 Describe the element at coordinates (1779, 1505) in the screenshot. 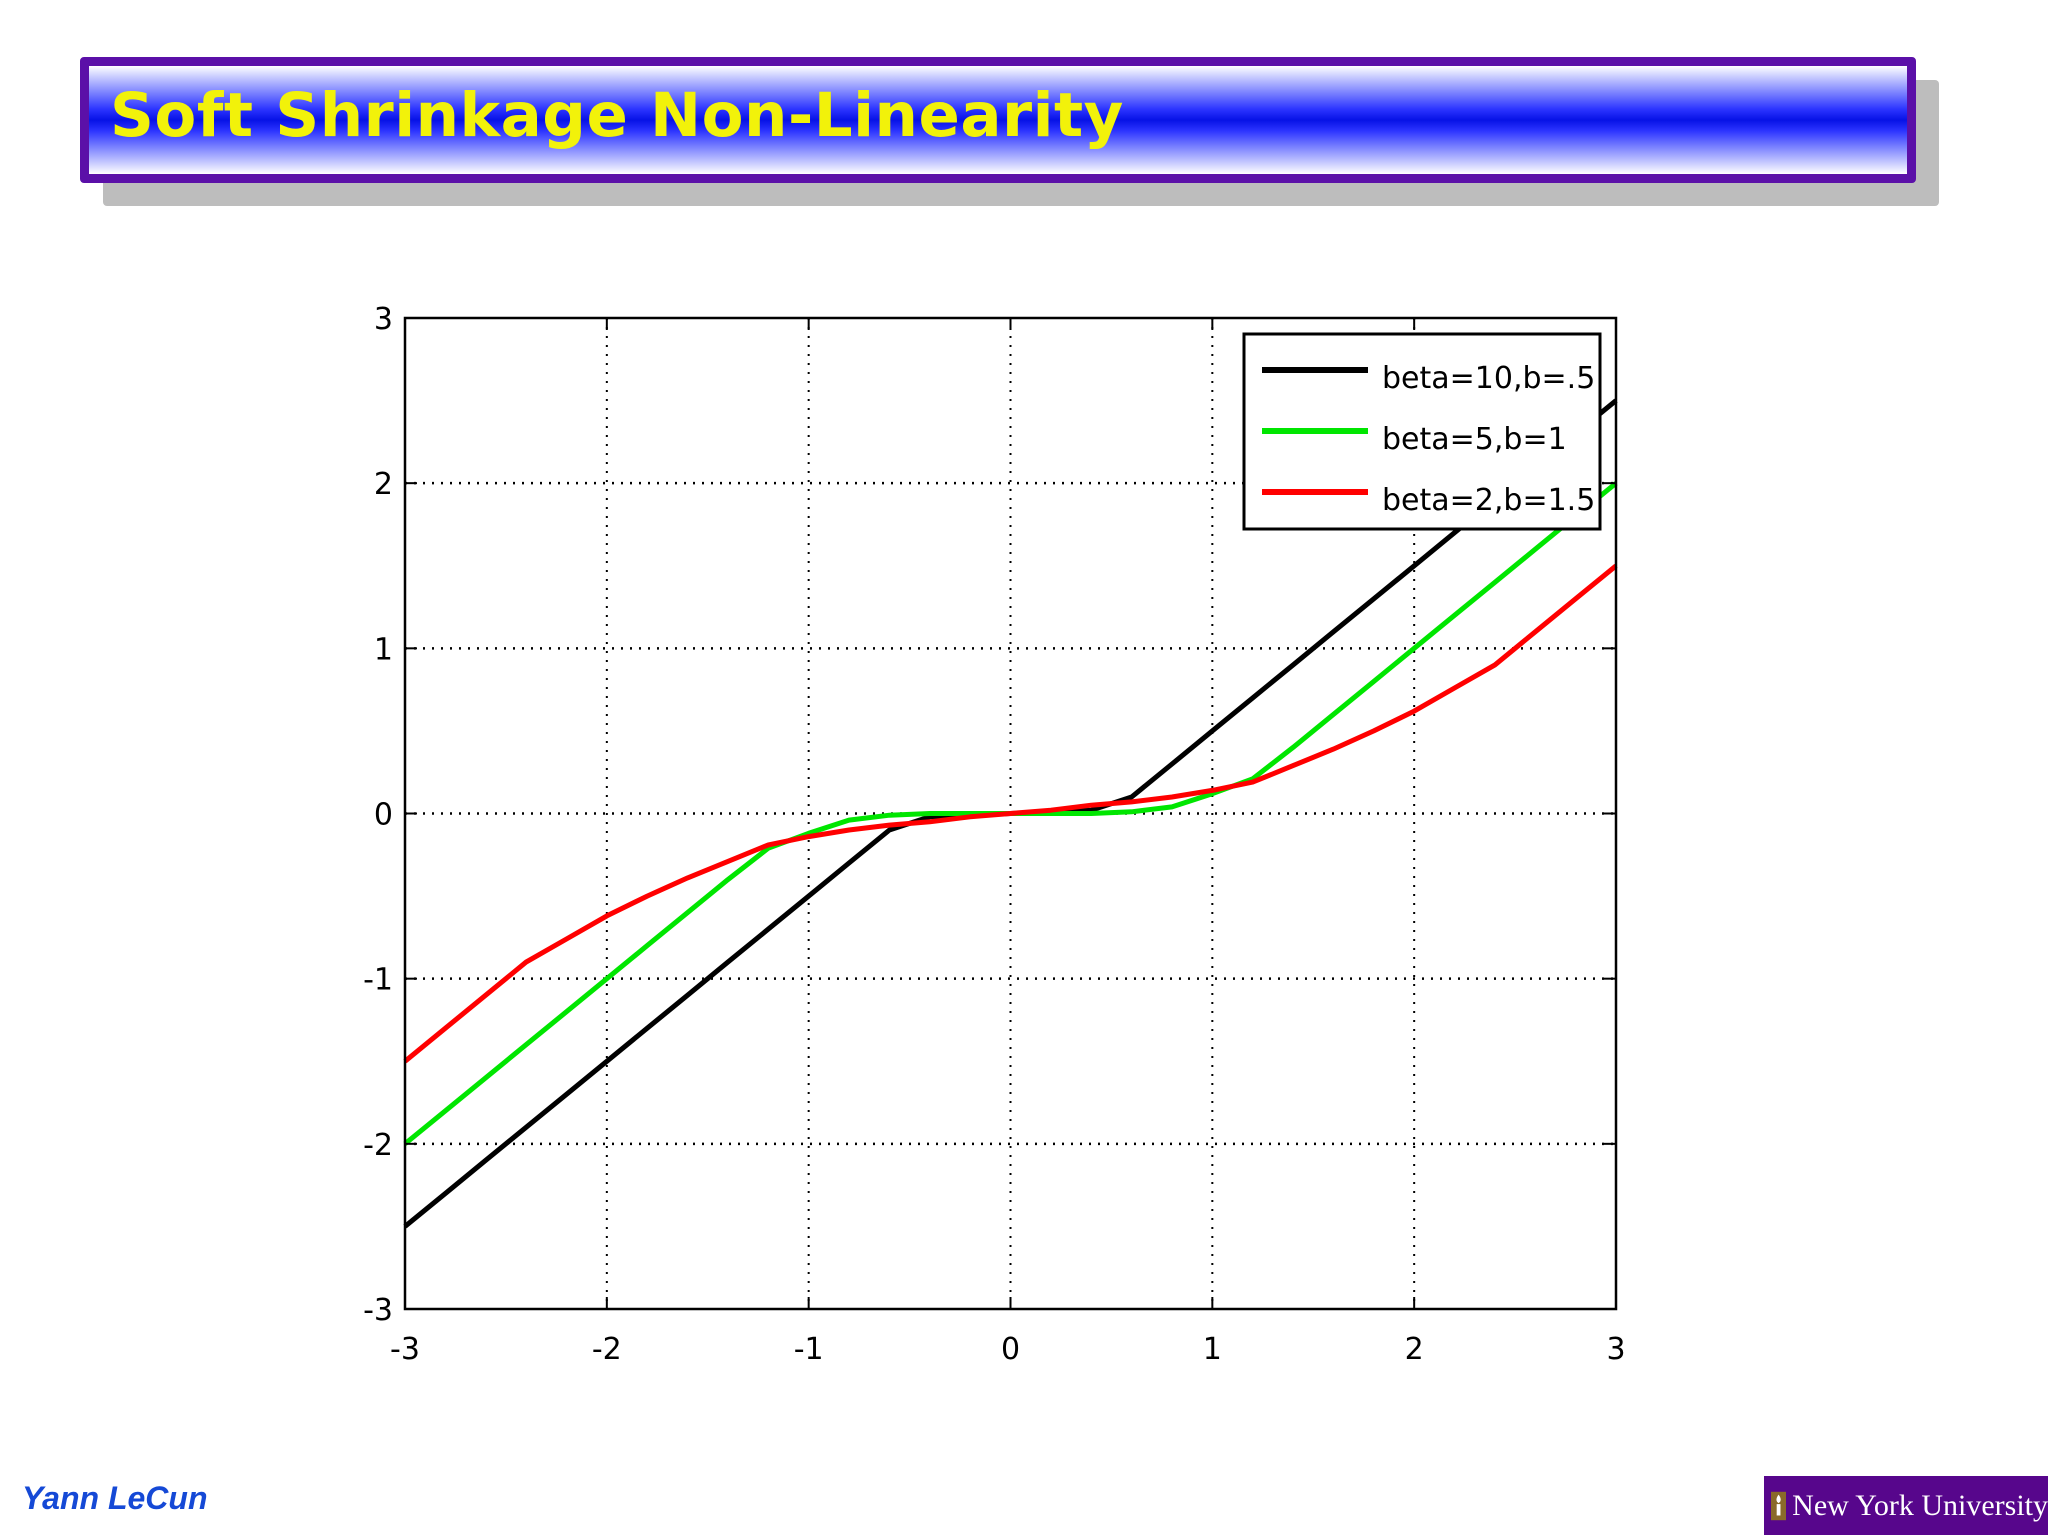

I see `torch-icon` at that location.